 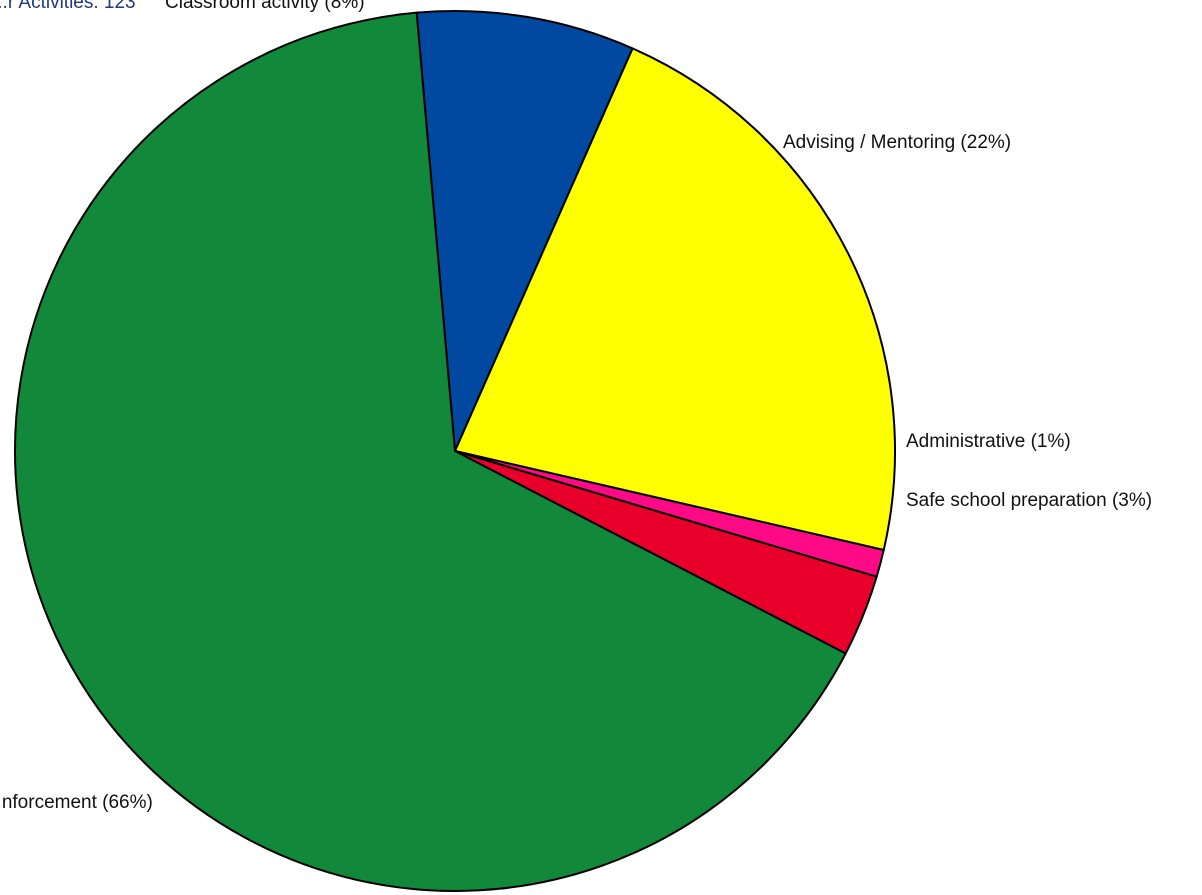 What do you see at coordinates (265, 6) in the screenshot?
I see `label-classroom-activity: Classroom activity (8%)` at bounding box center [265, 6].